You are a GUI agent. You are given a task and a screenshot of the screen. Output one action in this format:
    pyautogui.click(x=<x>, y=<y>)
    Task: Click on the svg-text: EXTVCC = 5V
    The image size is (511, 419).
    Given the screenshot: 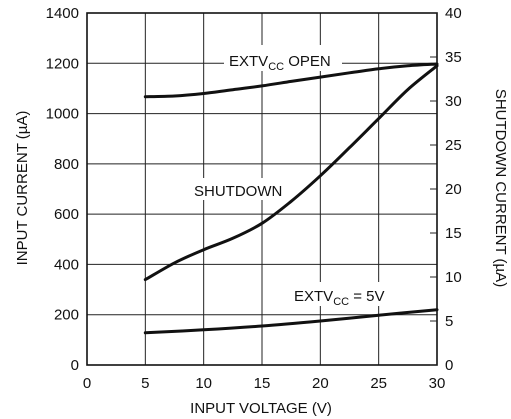 What is the action you would take?
    pyautogui.click(x=339, y=298)
    